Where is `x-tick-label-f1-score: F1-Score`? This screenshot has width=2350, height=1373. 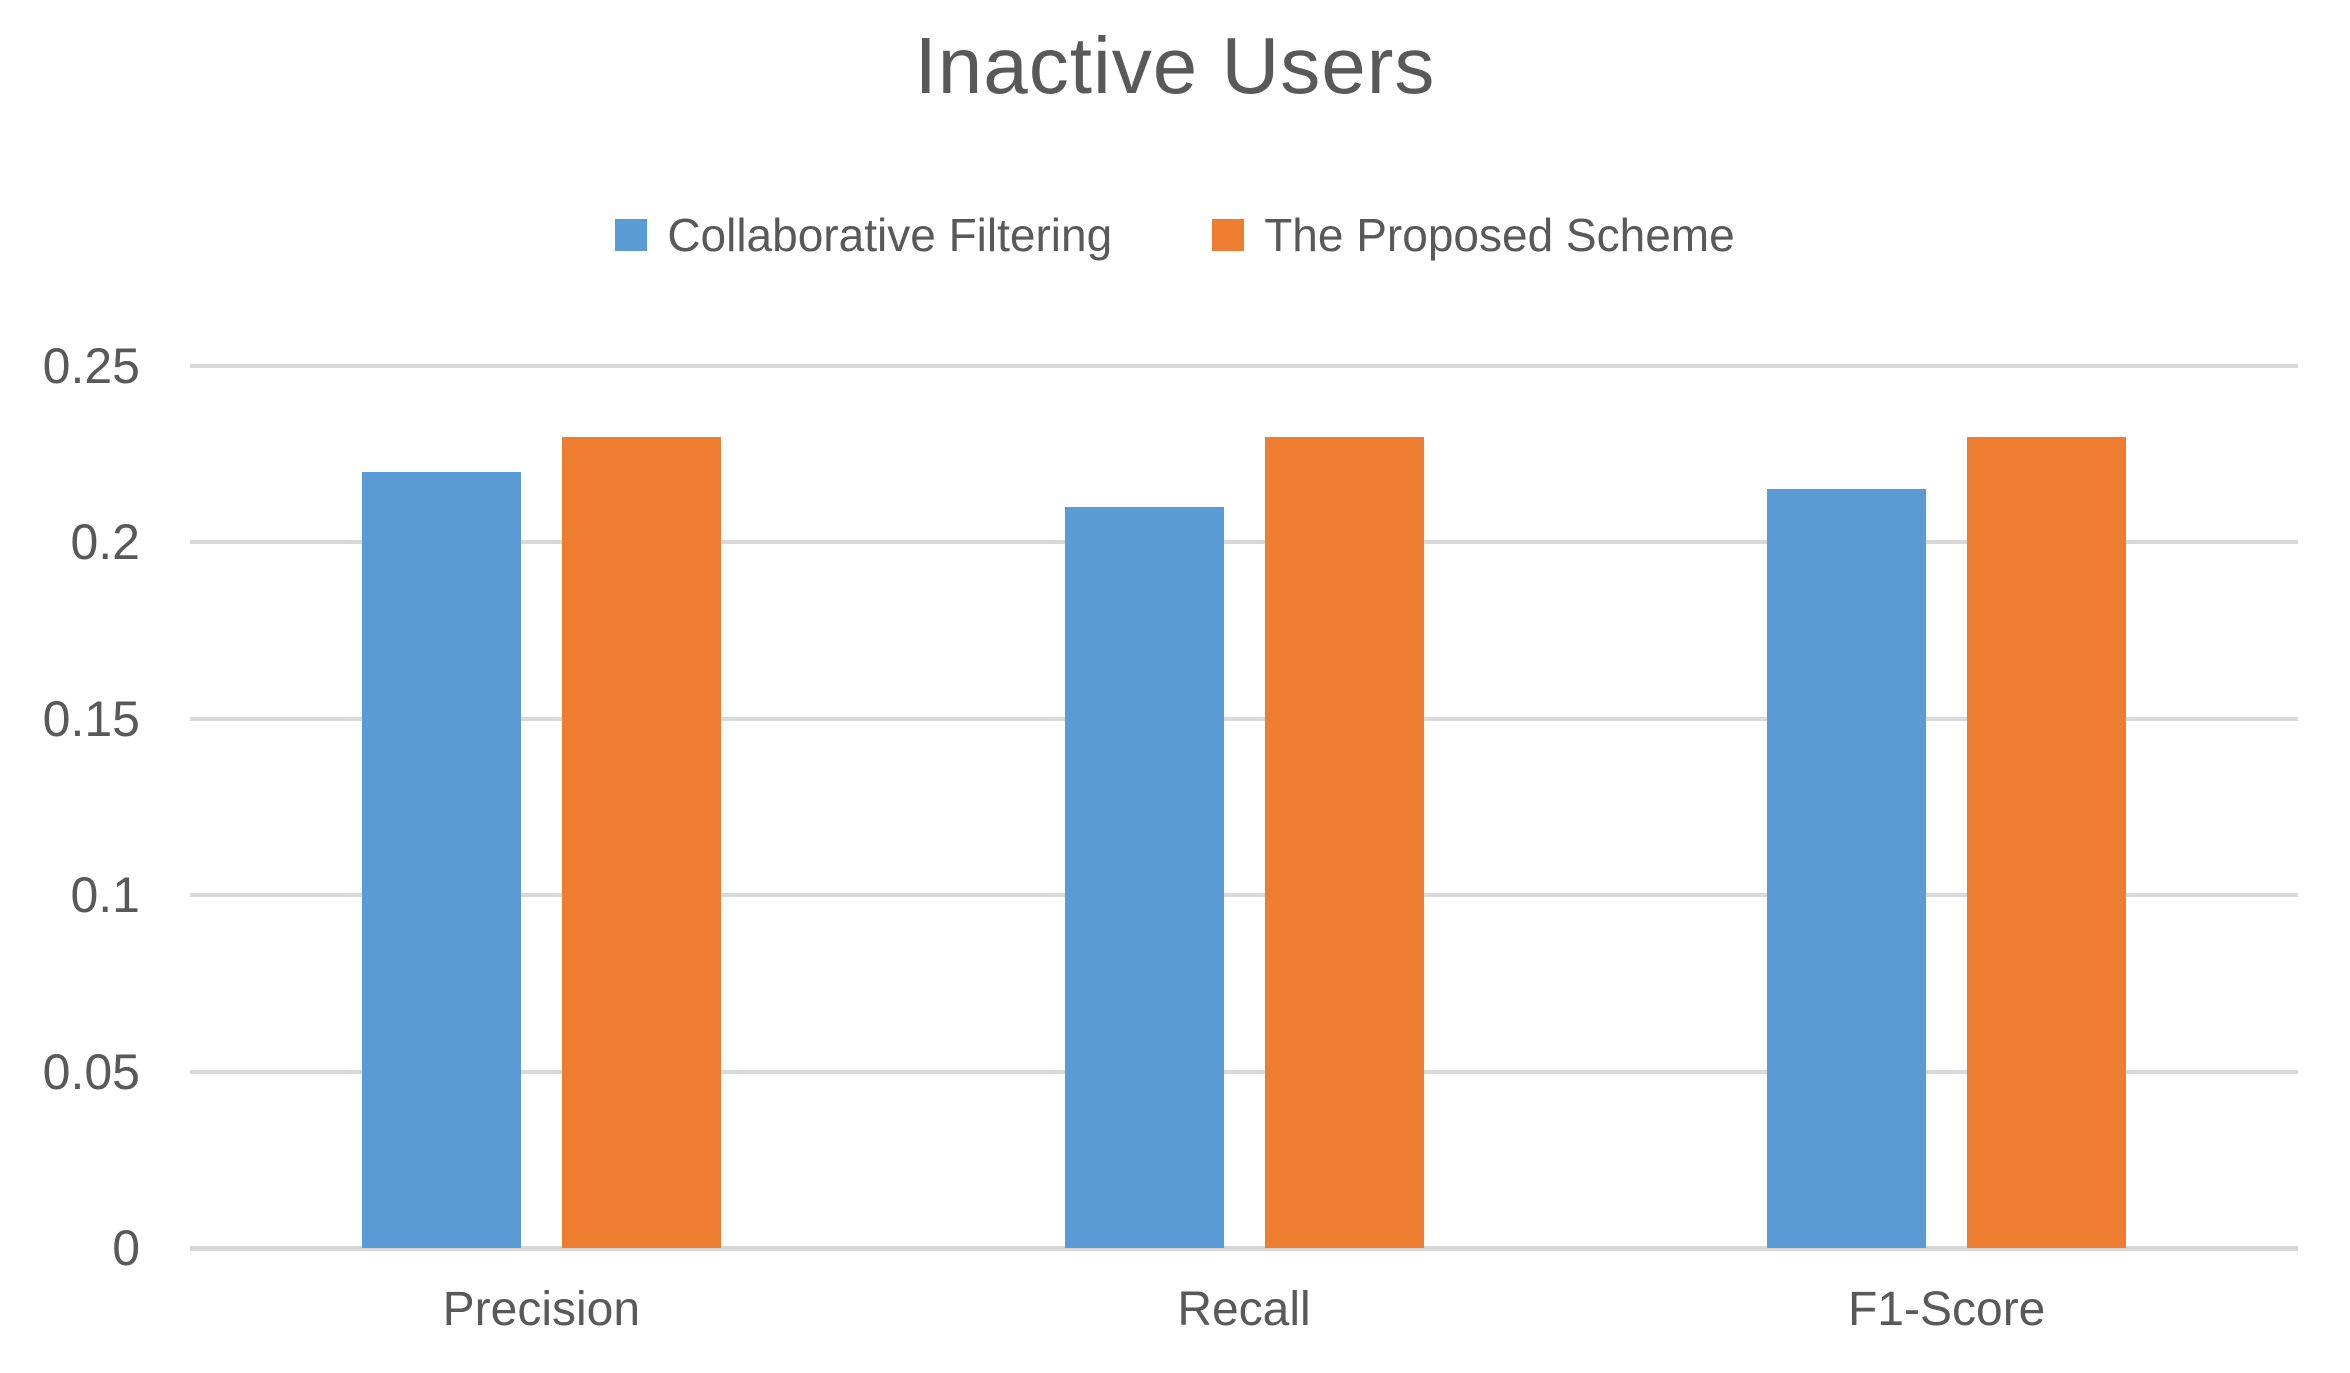
x-tick-label-f1-score: F1-Score is located at coordinates (1946, 1309).